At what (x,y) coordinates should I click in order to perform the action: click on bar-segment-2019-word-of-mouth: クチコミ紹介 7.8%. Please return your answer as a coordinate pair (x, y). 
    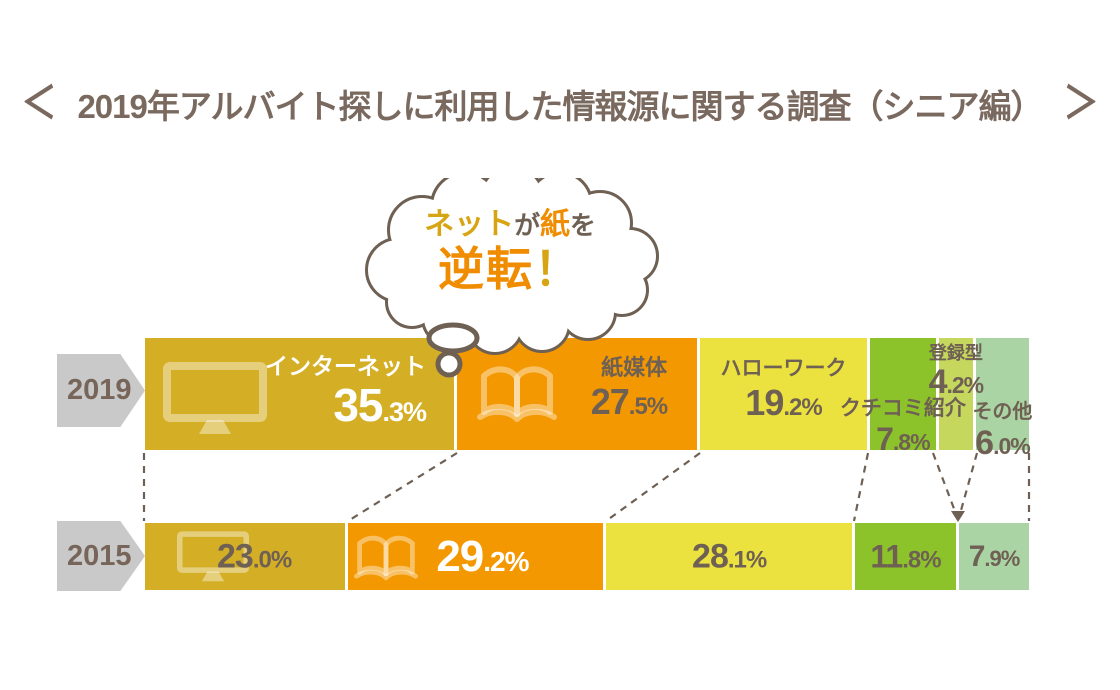
    Looking at the image, I should click on (903, 397).